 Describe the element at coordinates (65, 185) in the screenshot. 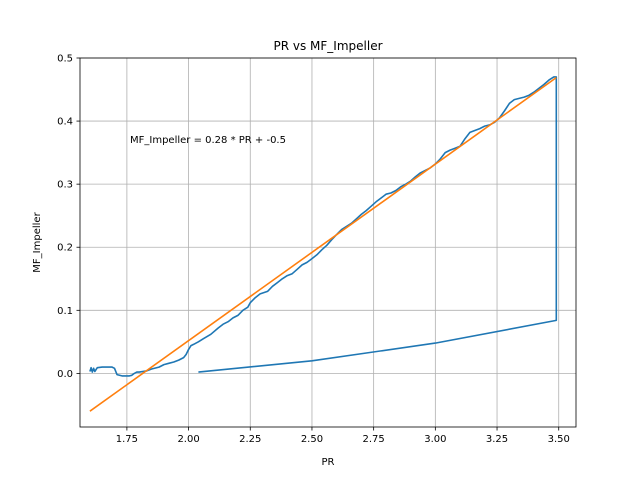

I see `y-tick-label: 0.3` at that location.